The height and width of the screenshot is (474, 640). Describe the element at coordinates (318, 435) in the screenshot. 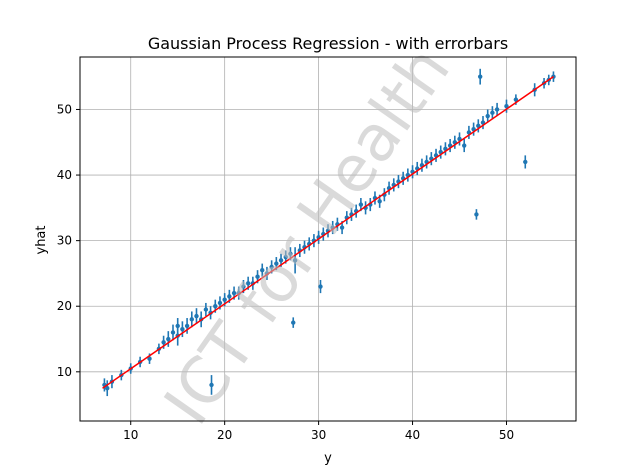

I see `x-tick-label: 30` at that location.